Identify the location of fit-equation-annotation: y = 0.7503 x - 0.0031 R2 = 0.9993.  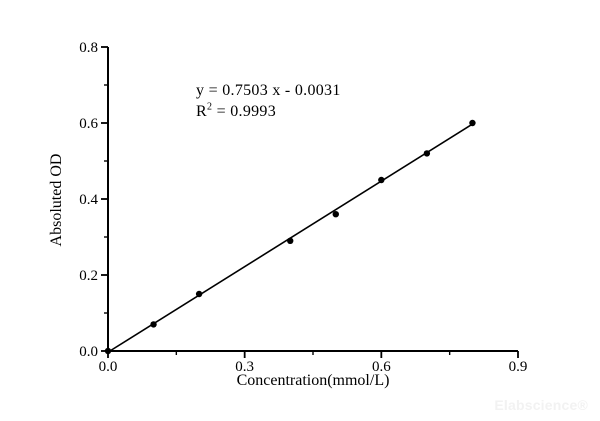
(268, 101).